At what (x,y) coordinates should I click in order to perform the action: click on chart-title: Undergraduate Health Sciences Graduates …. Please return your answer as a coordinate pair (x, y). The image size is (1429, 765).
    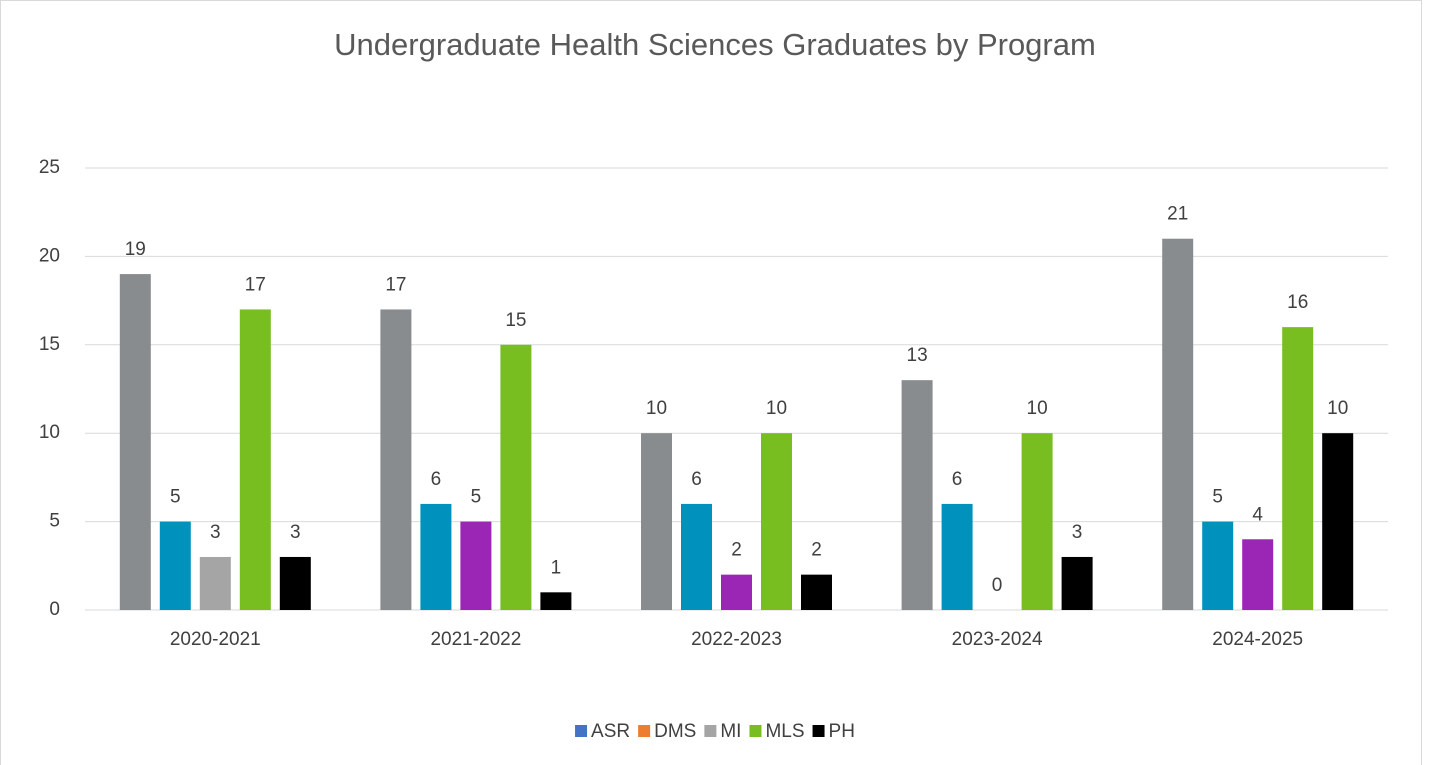
    Looking at the image, I should click on (715, 44).